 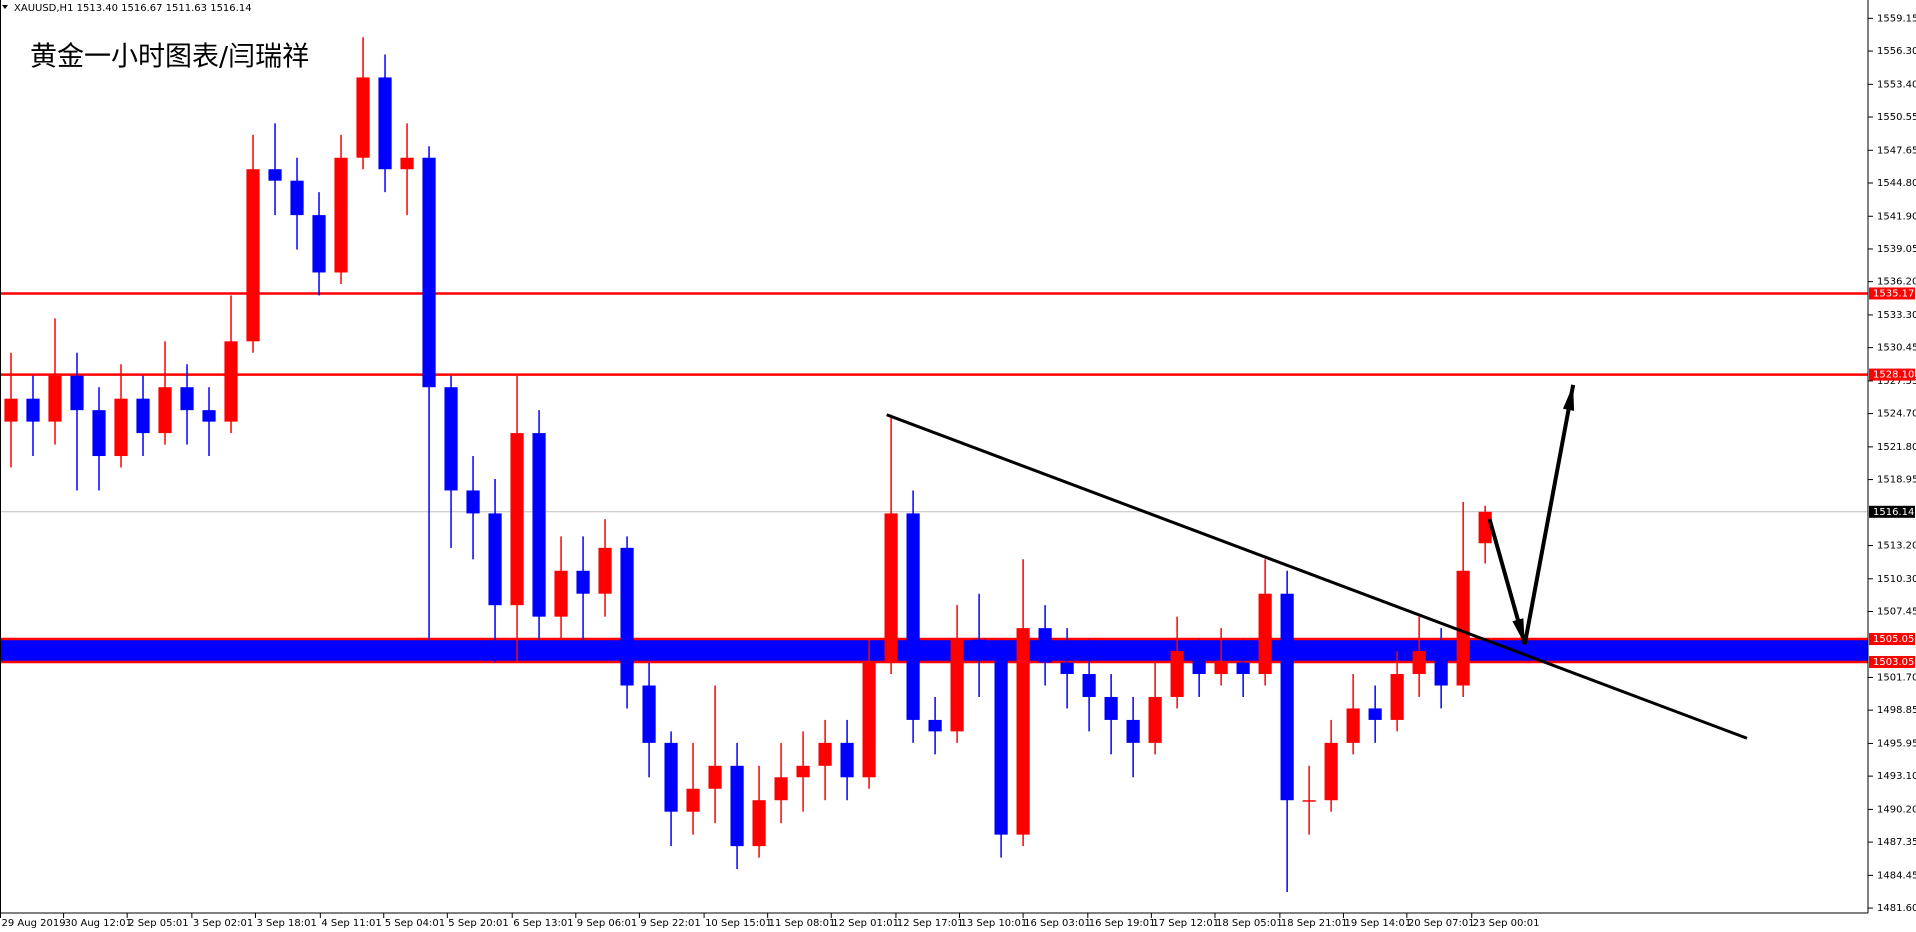 I want to click on y-tick-label: 1510.30, so click(x=1896, y=579).